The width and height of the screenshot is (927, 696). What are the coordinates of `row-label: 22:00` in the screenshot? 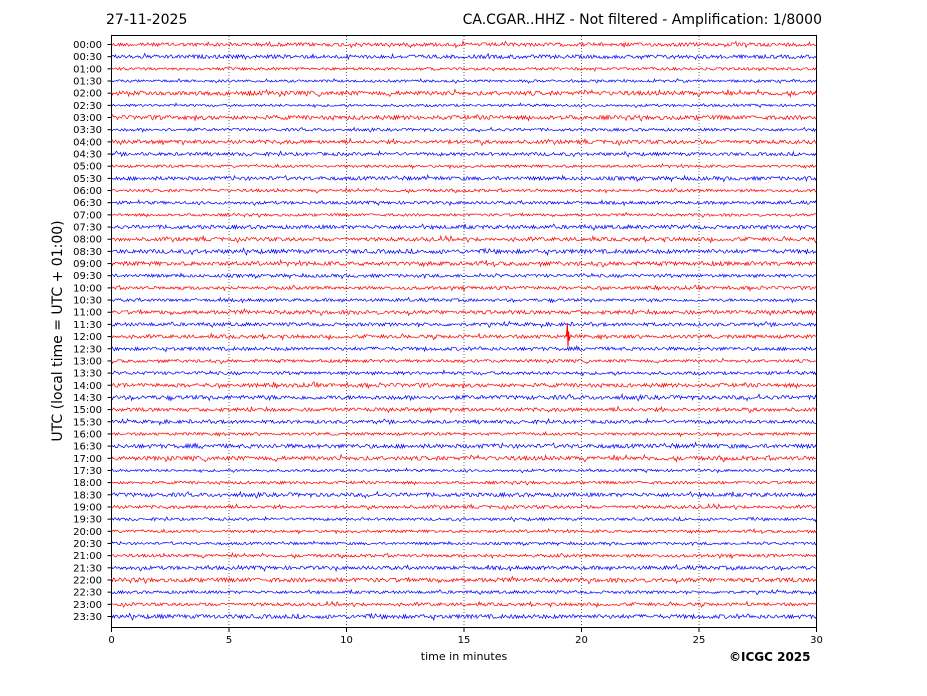 It's located at (87, 580).